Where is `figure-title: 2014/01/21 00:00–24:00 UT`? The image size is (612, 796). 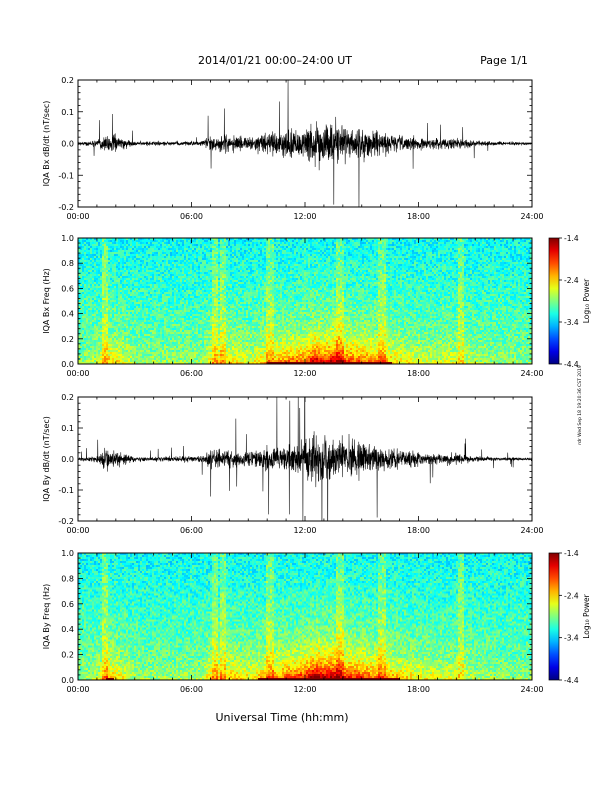
figure-title: 2014/01/21 00:00–24:00 UT is located at coordinates (275, 60).